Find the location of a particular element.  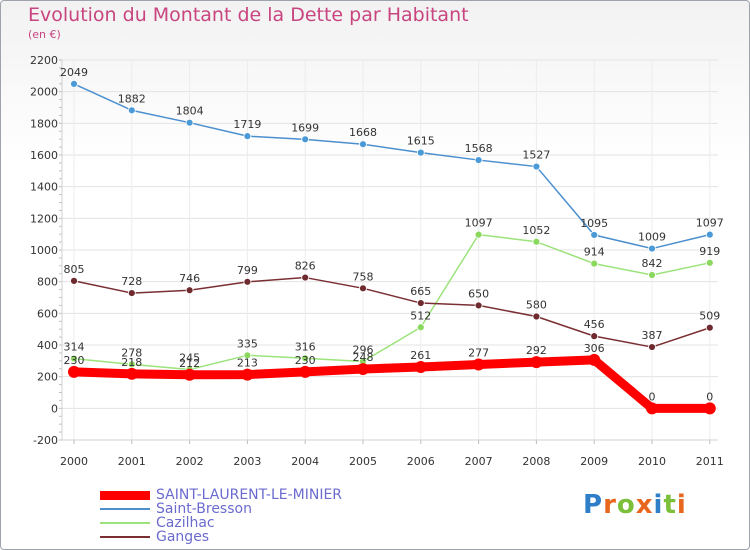

y-tick-label: 1400 is located at coordinates (44, 187).